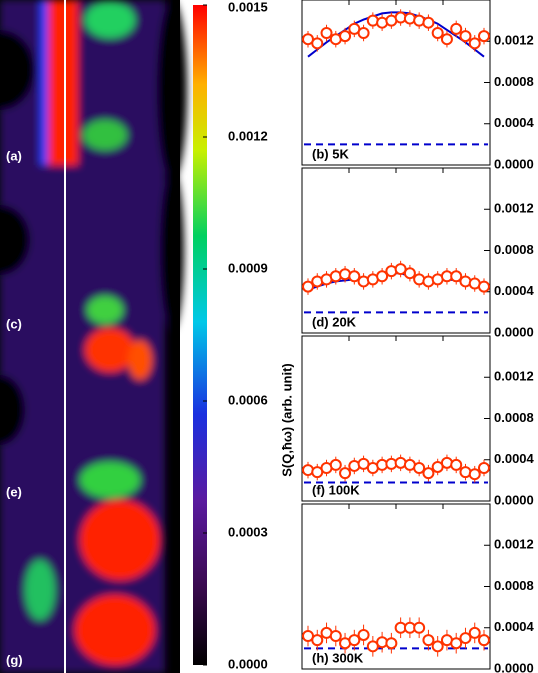 This screenshot has width=538, height=673. Describe the element at coordinates (248, 399) in the screenshot. I see `colorbar-tick-label: 0.0006` at that location.